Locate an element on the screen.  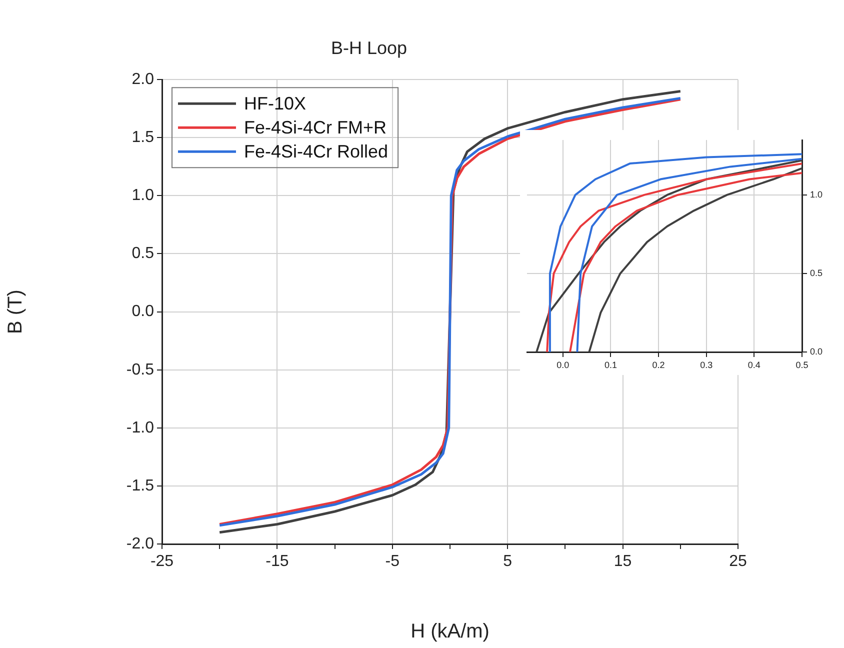
x-tick-label: 5 is located at coordinates (507, 561).